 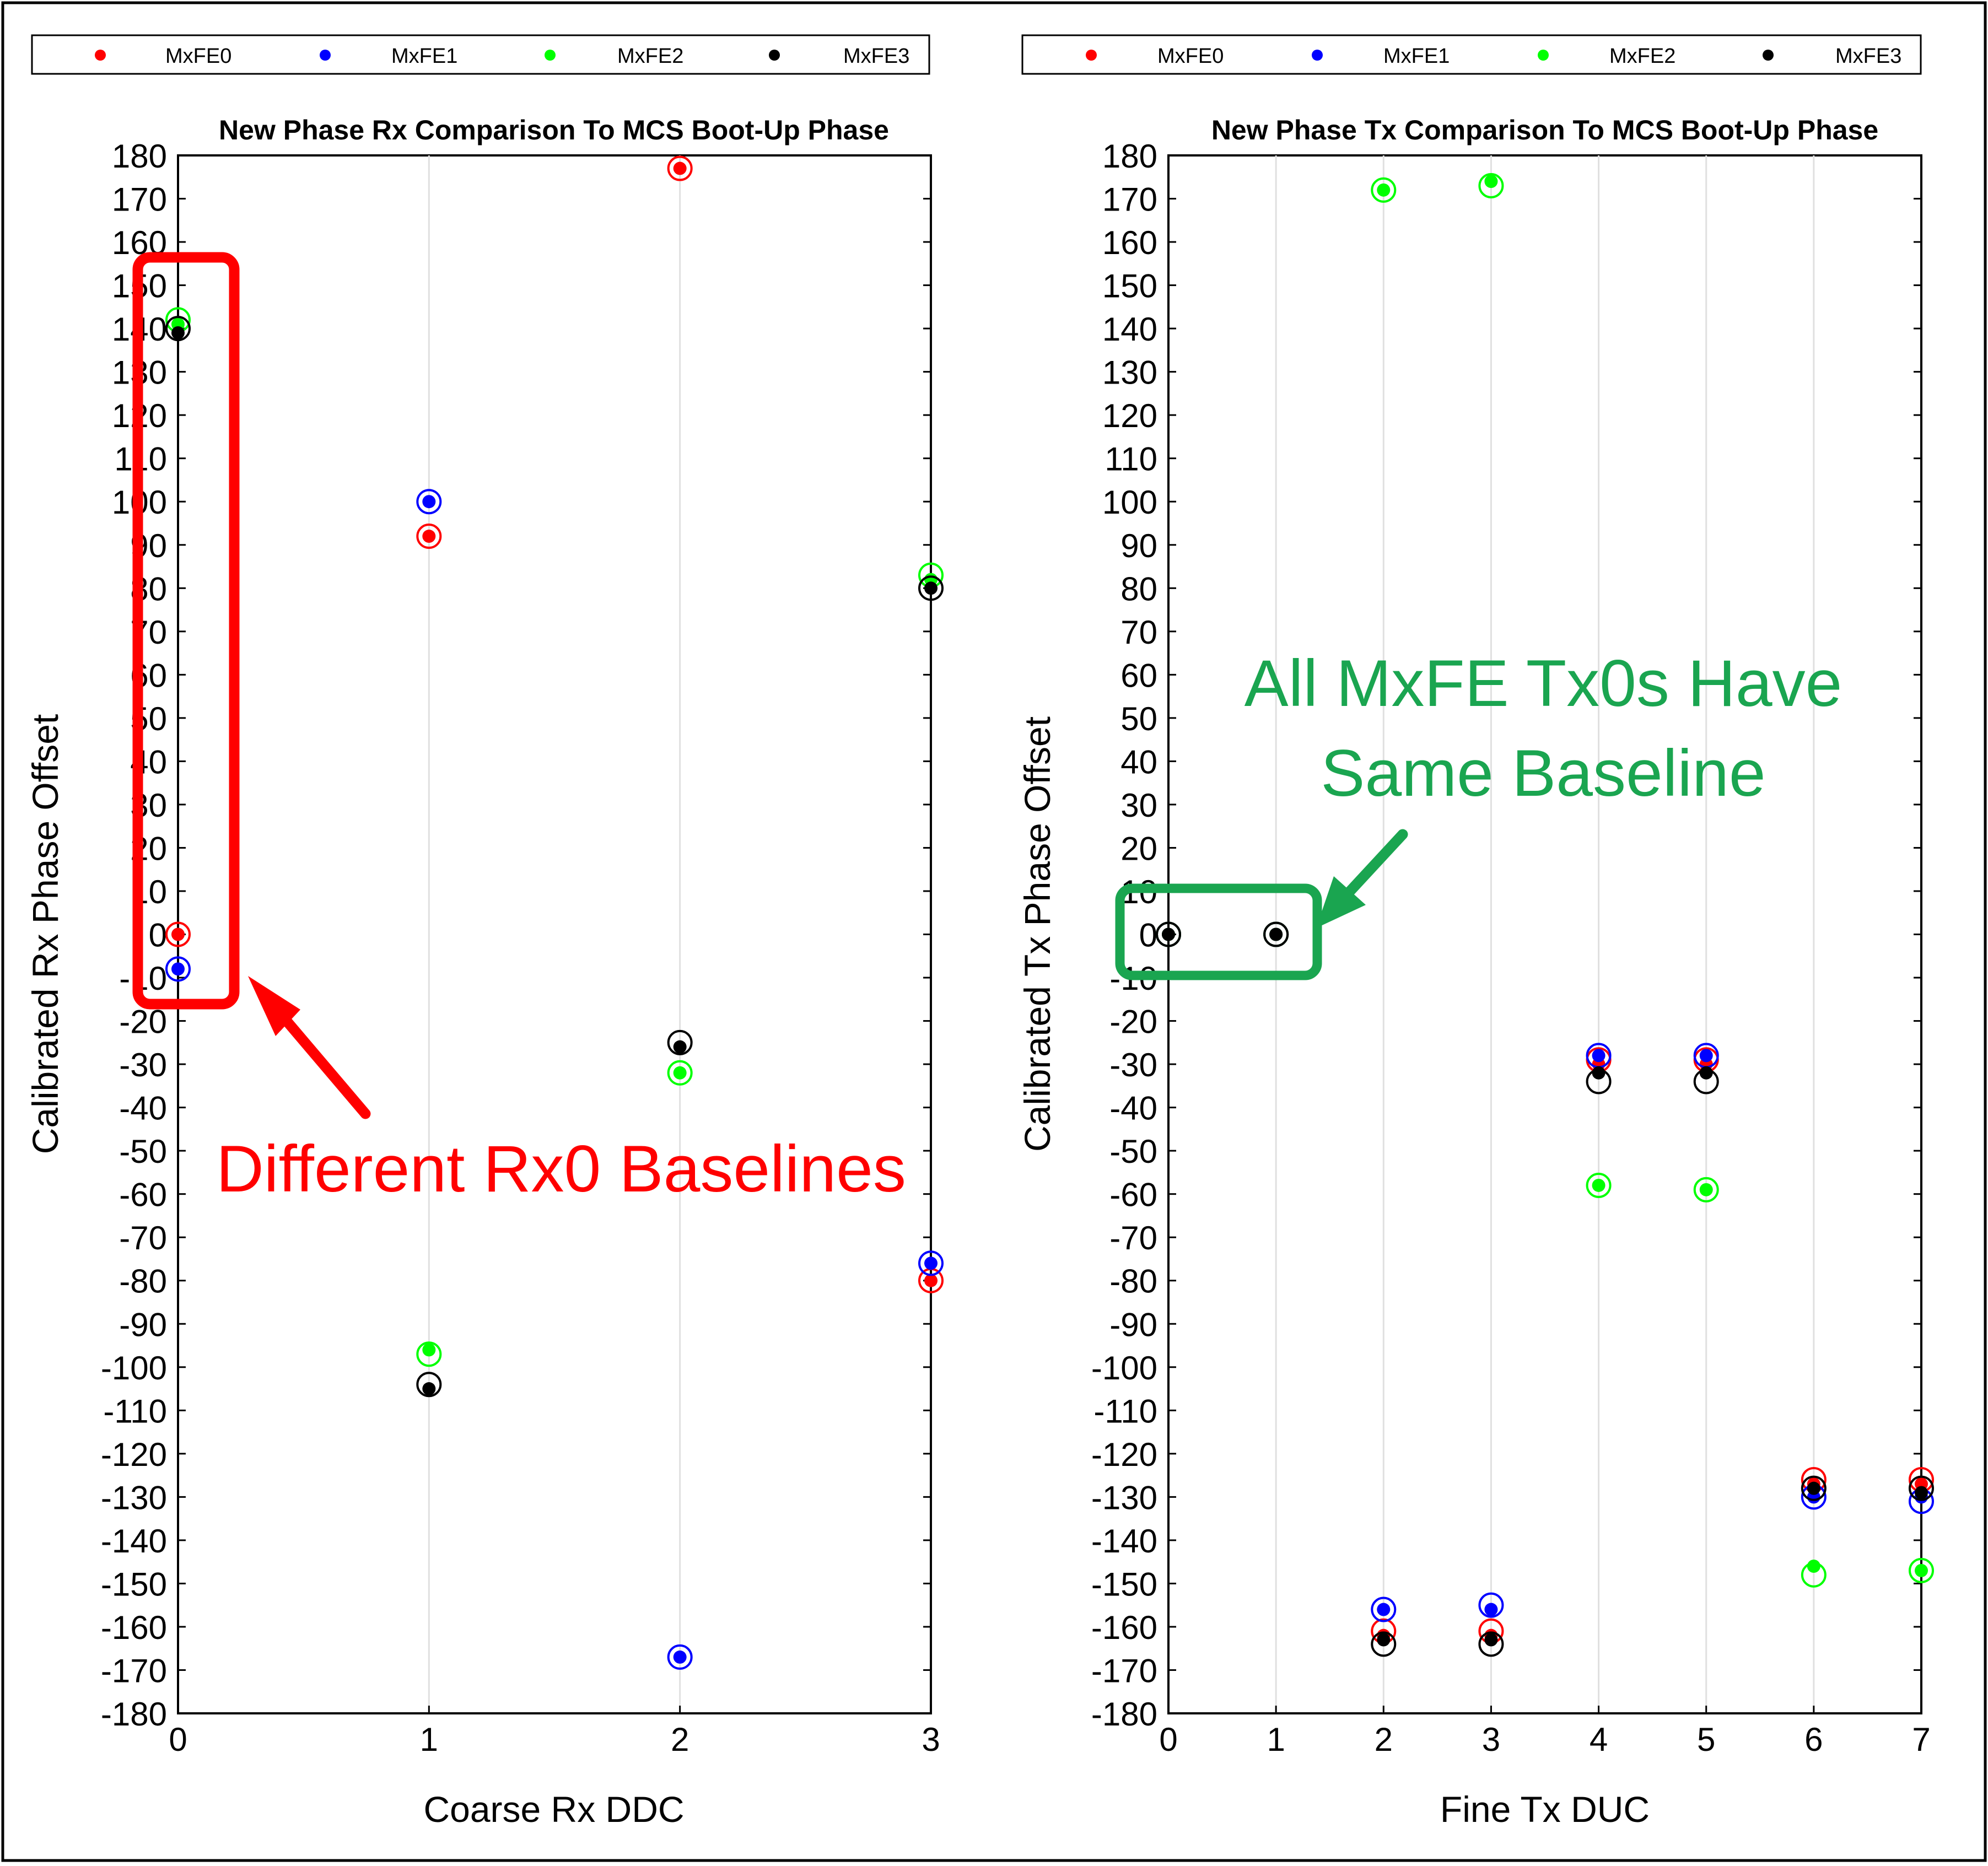 I want to click on rx-legend-marker-mxfe2, so click(x=551, y=55).